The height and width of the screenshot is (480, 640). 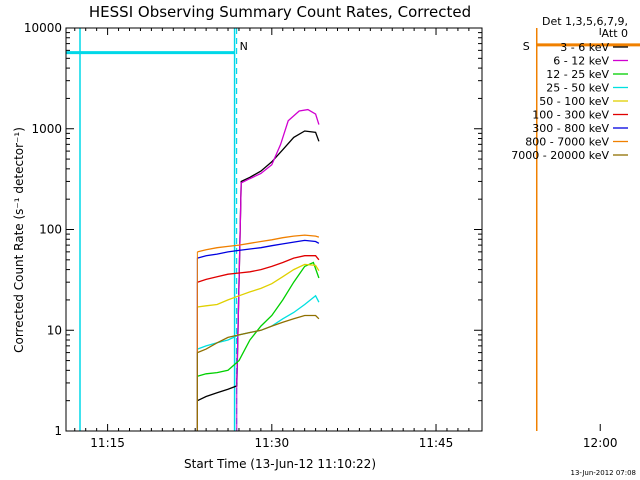 I want to click on x-tick-label-1: 11:30, so click(x=272, y=443).